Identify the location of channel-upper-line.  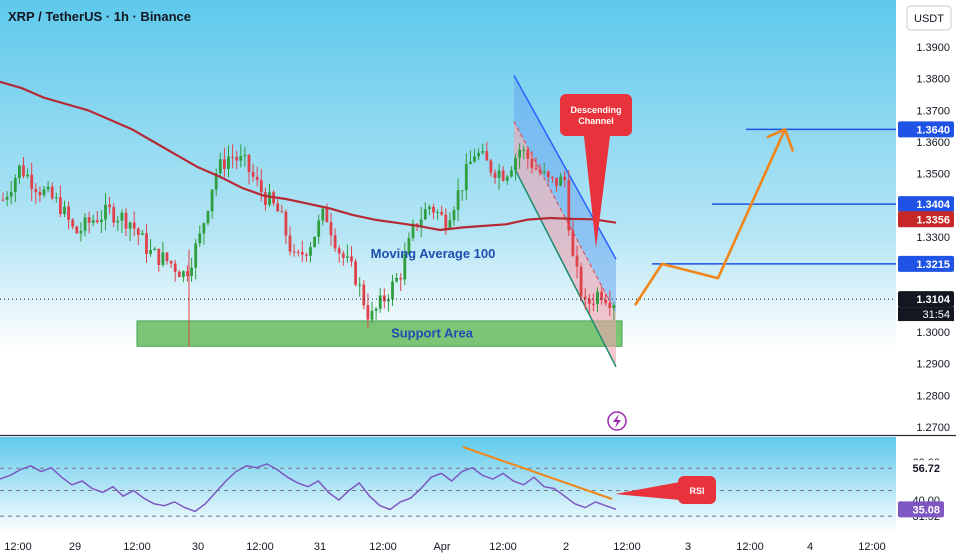
(565, 167).